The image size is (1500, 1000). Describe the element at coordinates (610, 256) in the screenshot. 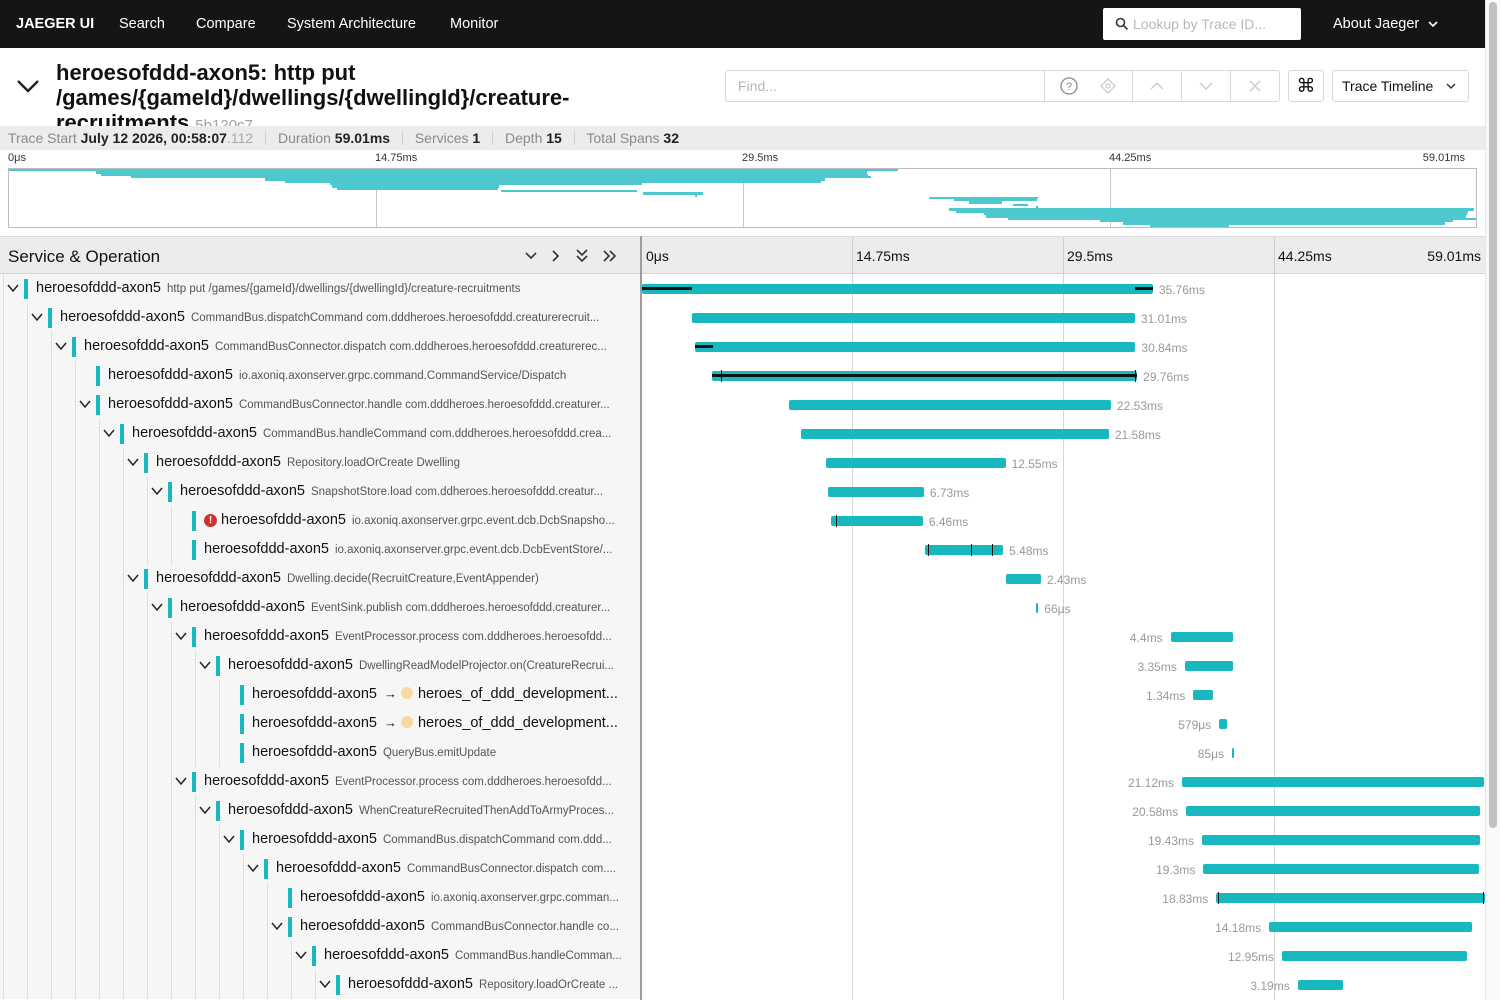

I see `expand-all-icon` at that location.